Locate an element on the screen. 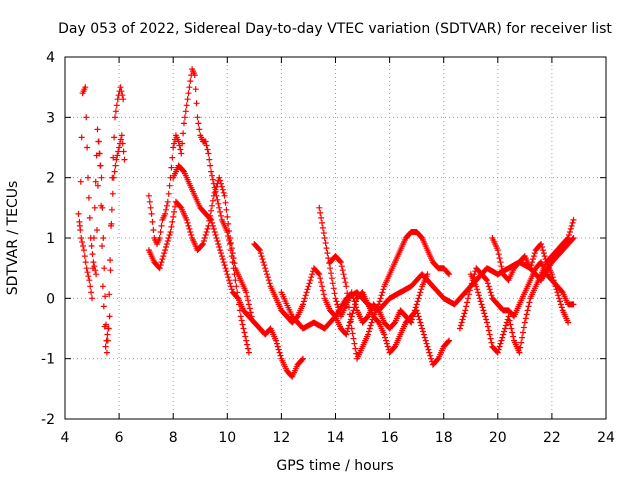 This screenshot has width=640, height=480. x-tick-label: 8 is located at coordinates (173, 438).